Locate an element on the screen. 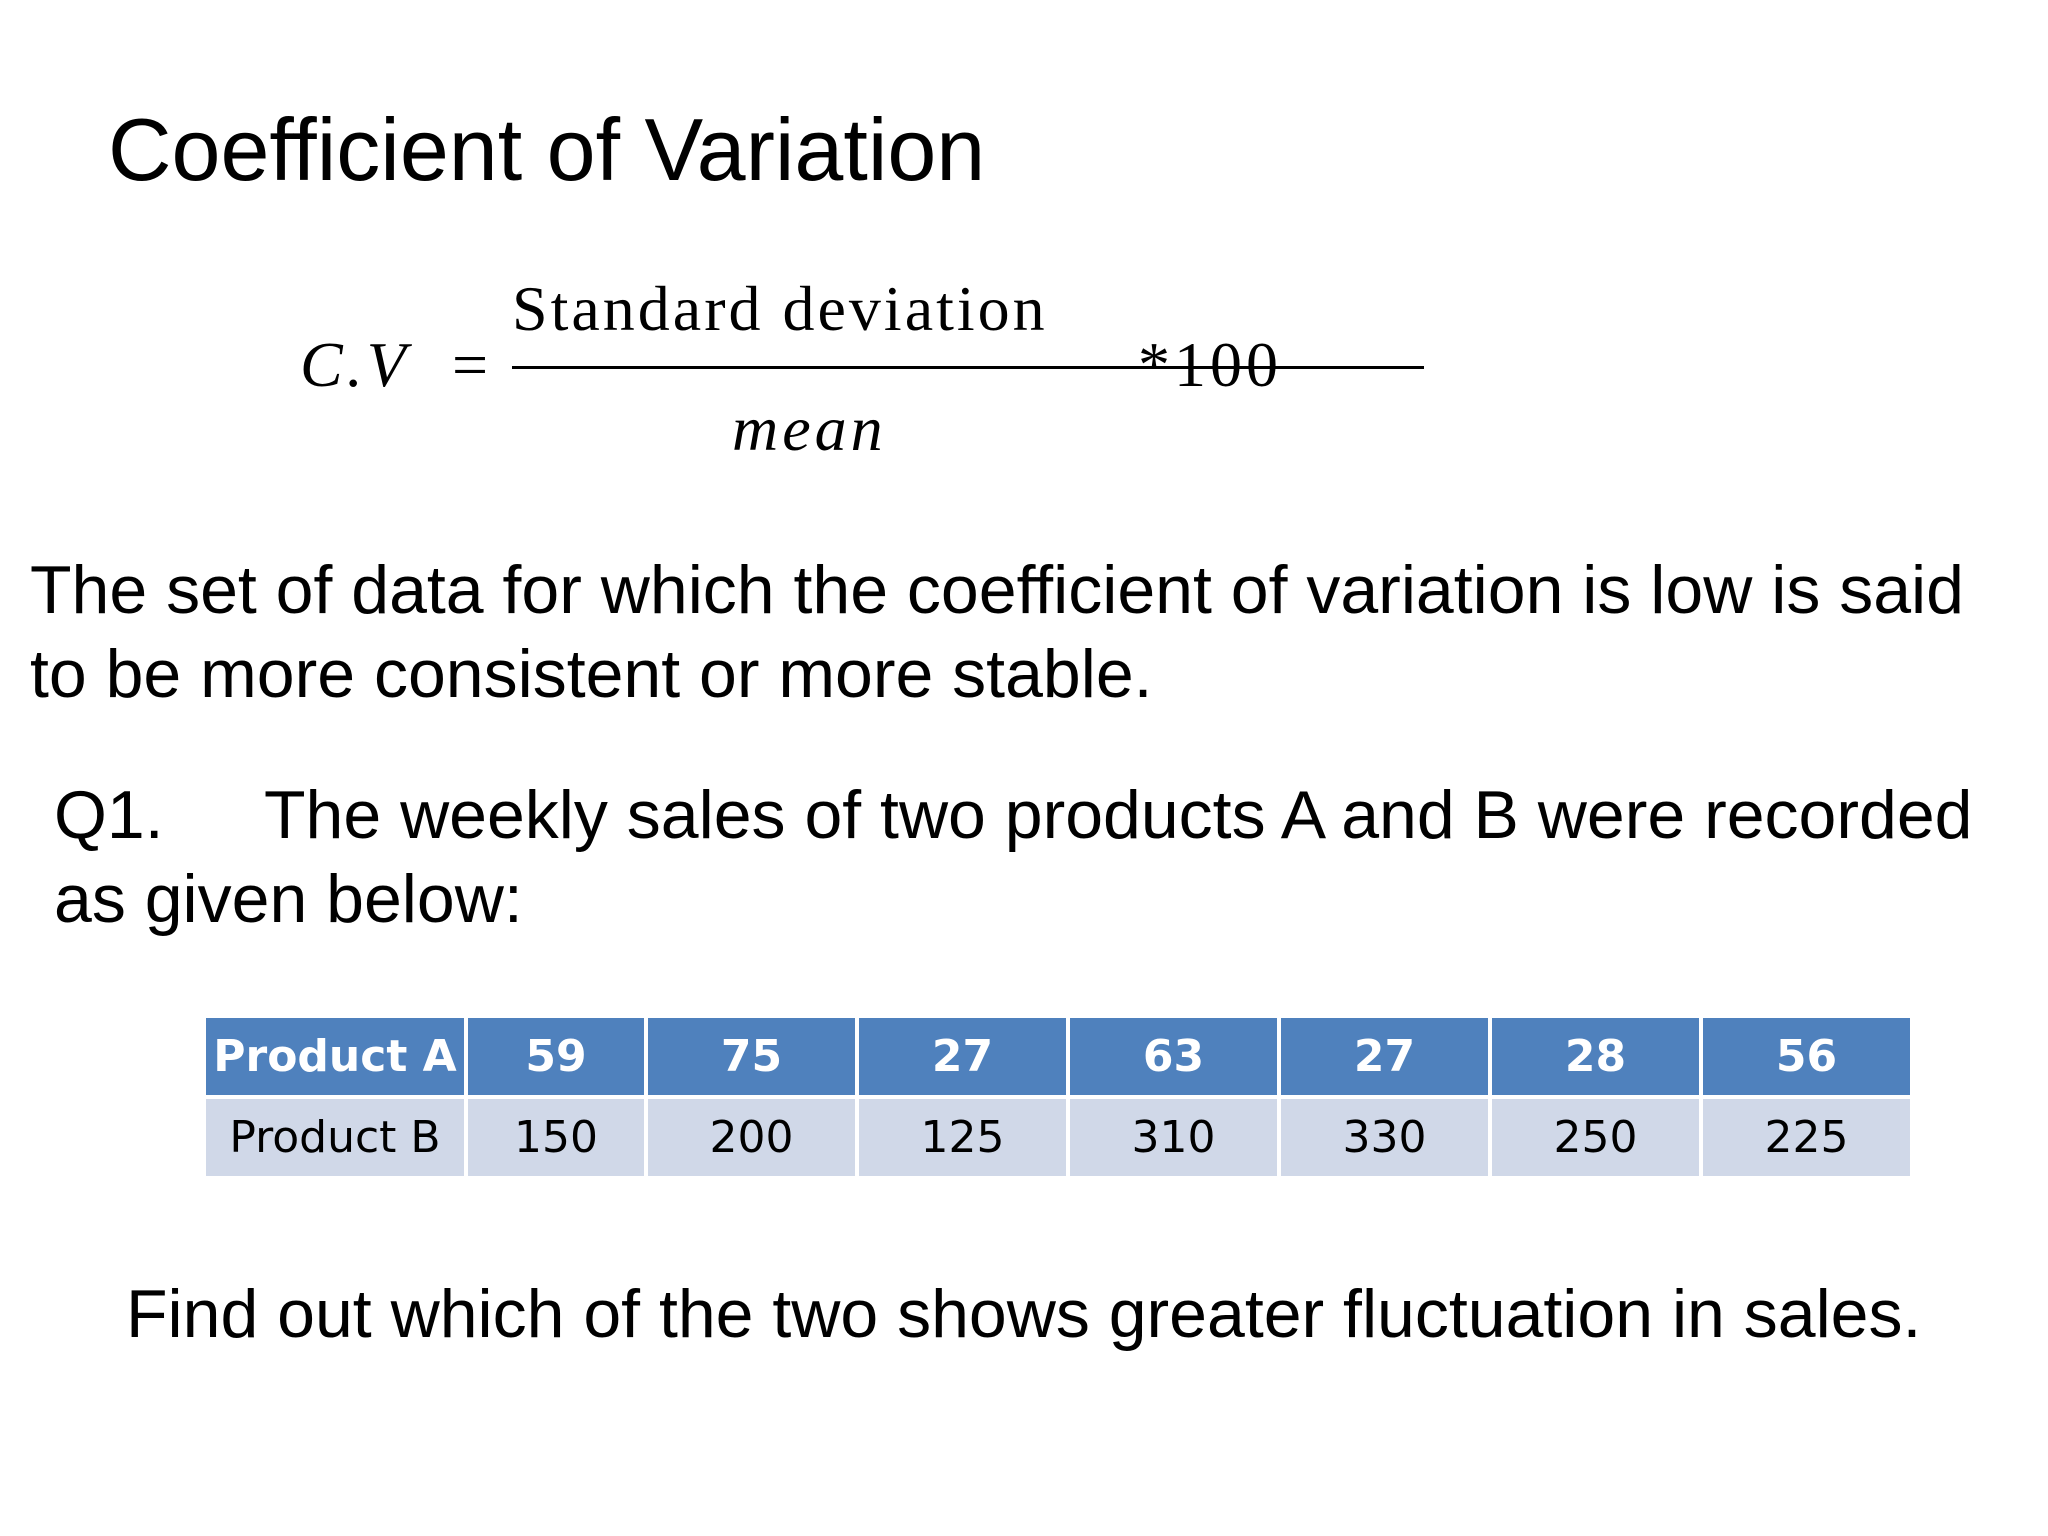 The height and width of the screenshot is (1536, 2048). slide-title: Coefficient of Variation is located at coordinates (547, 149).